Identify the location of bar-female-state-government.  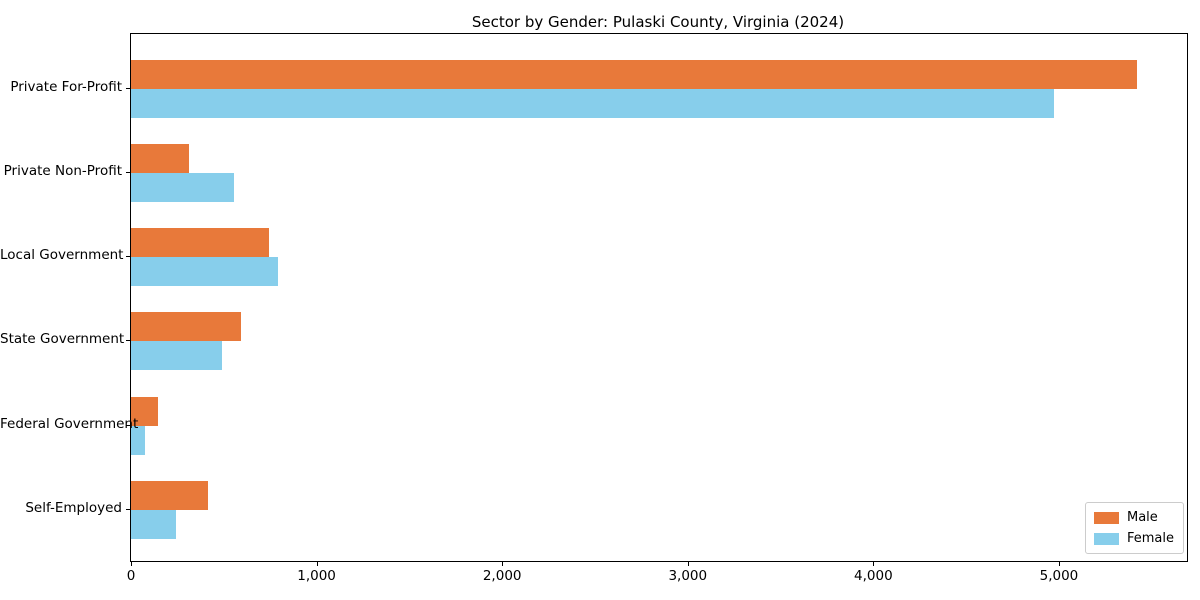
(176, 356).